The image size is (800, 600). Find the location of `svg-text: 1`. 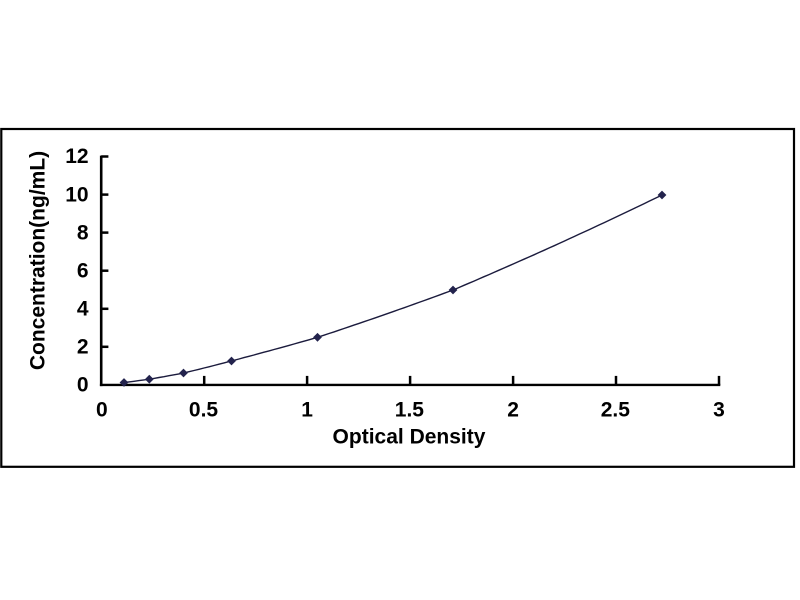

svg-text: 1 is located at coordinates (307, 409).